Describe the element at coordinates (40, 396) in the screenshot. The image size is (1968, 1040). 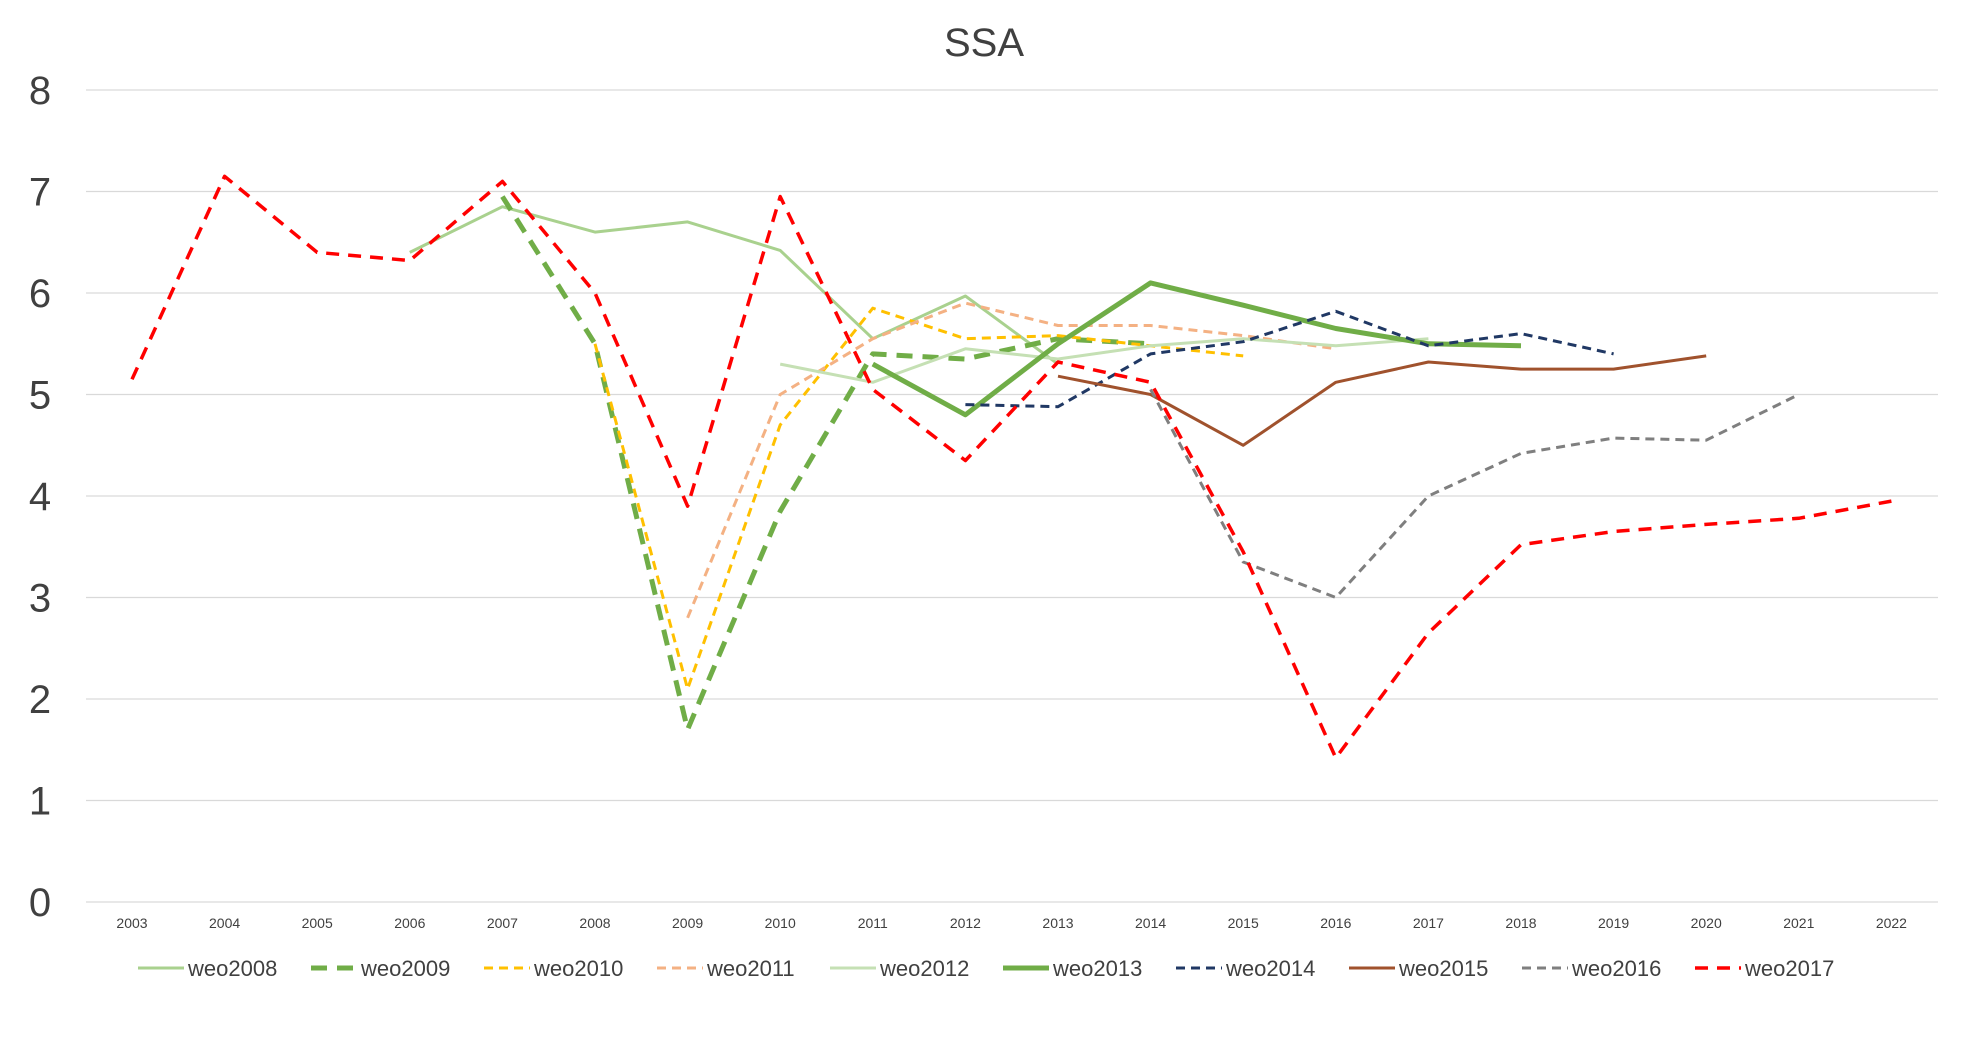
I see `y-tick-label: 5` at that location.